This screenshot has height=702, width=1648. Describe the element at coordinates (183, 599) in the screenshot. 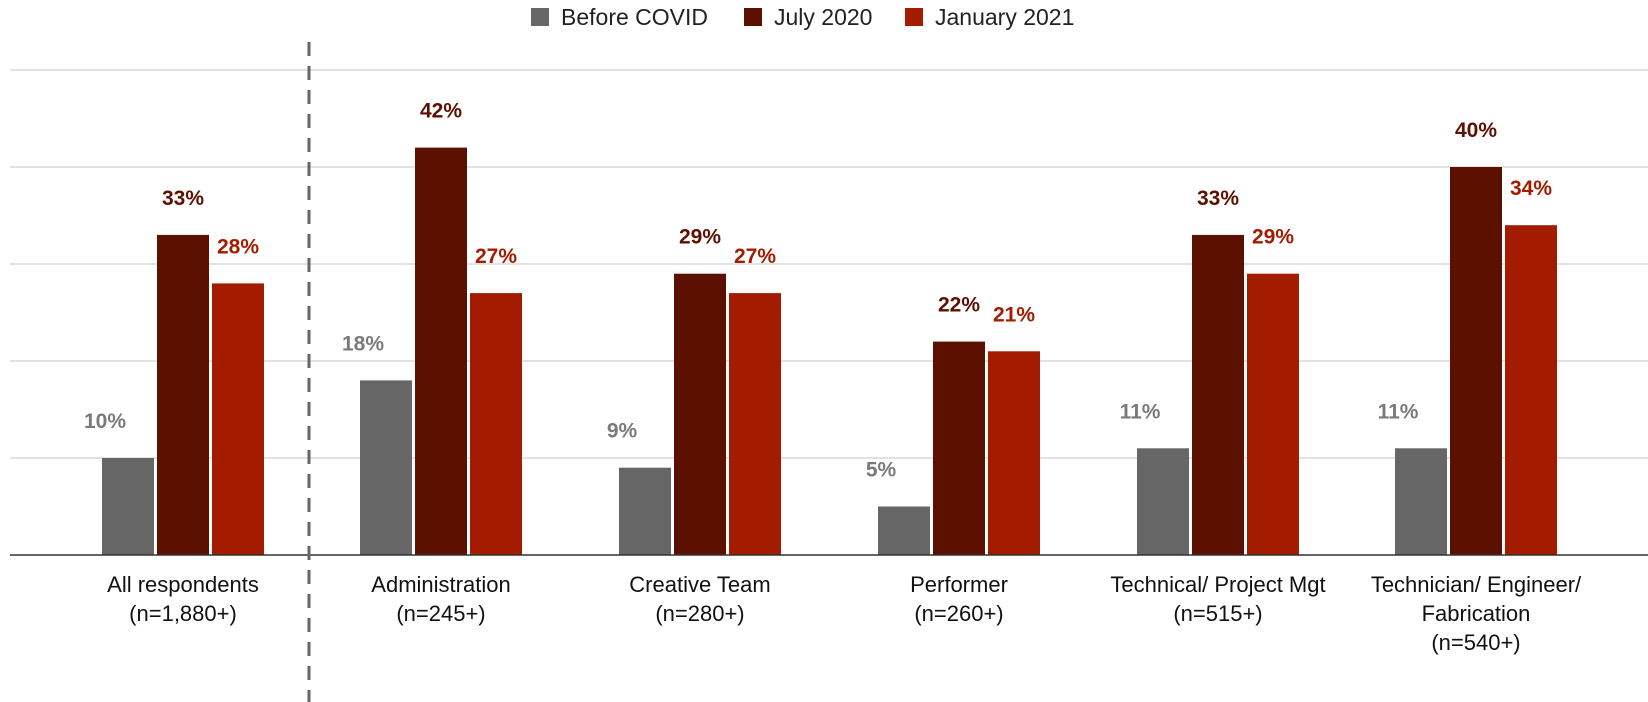

I see `category-label: All respondents (n=1,880+)` at that location.